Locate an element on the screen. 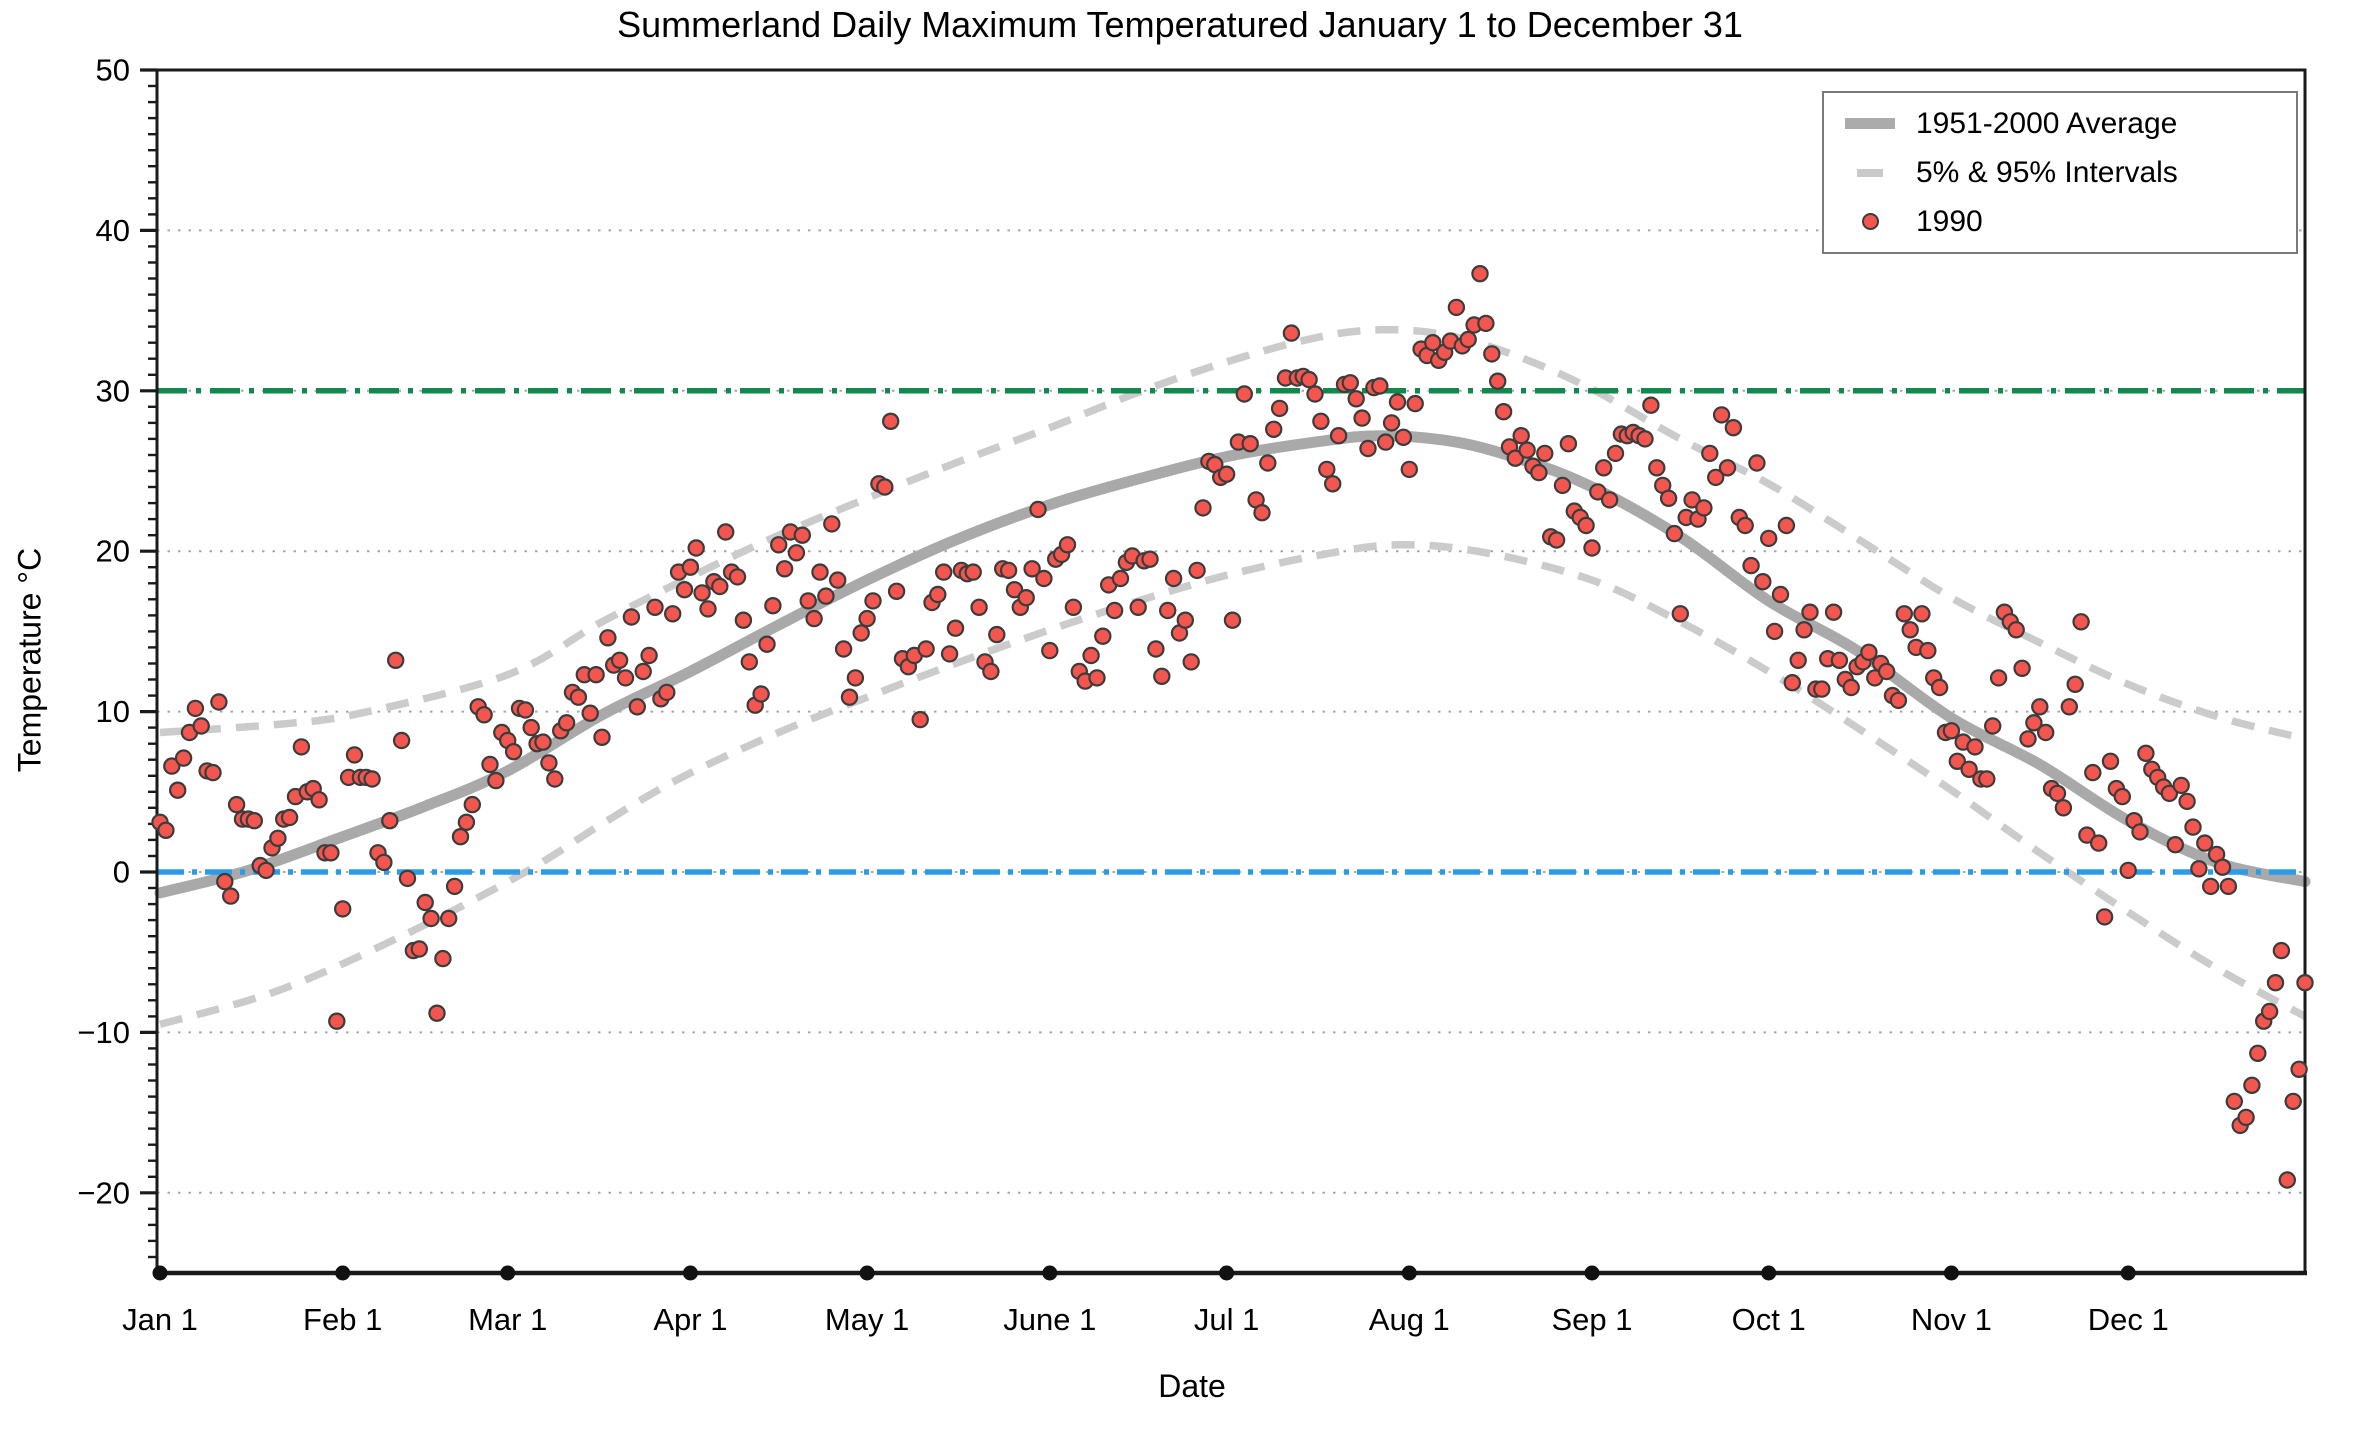 This screenshot has height=1432, width=2360. legend-label-intervals: 5% & 95% Intervals is located at coordinates (2047, 172).